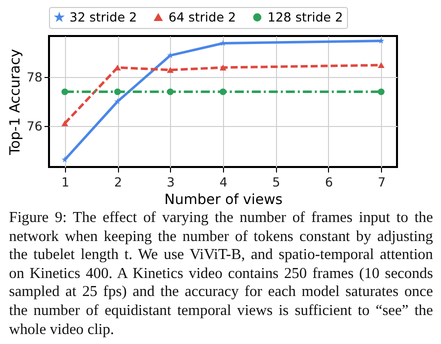  What do you see at coordinates (34, 77) in the screenshot?
I see `y-tick-label: 78` at bounding box center [34, 77].